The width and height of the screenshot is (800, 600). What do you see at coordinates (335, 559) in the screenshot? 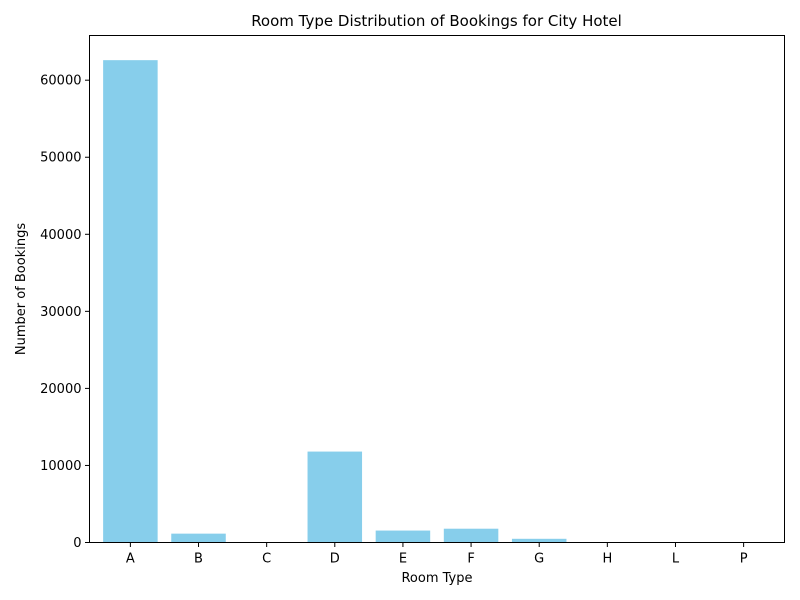
I see `x-tick-label: D` at bounding box center [335, 559].